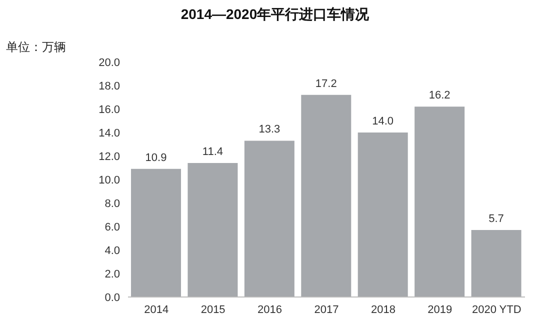  I want to click on x-tick-label: 2016, so click(270, 310).